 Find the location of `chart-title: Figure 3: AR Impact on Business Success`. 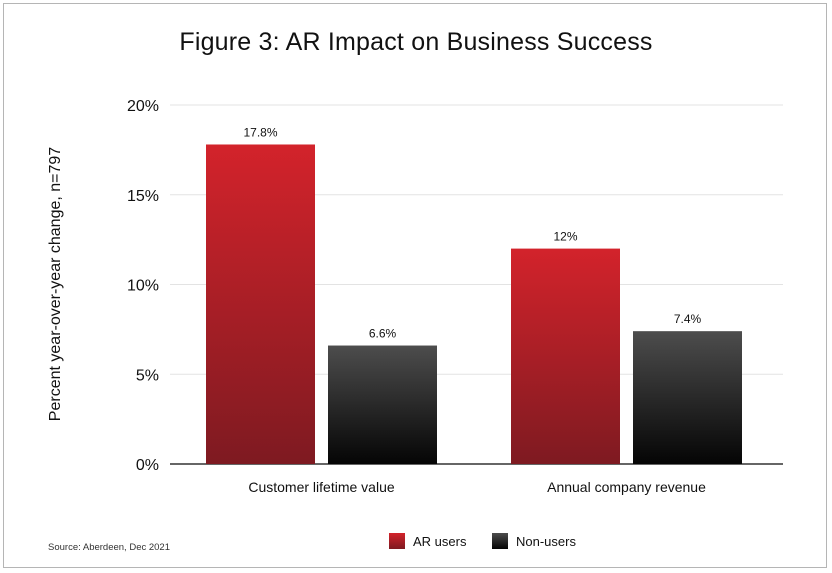

chart-title: Figure 3: AR Impact on Business Success is located at coordinates (416, 42).